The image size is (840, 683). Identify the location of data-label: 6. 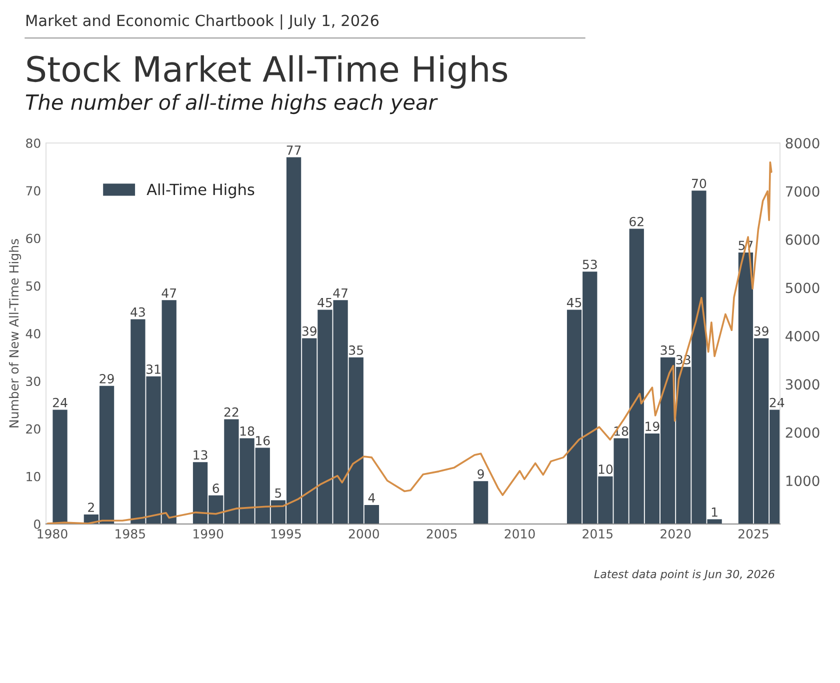
(216, 489).